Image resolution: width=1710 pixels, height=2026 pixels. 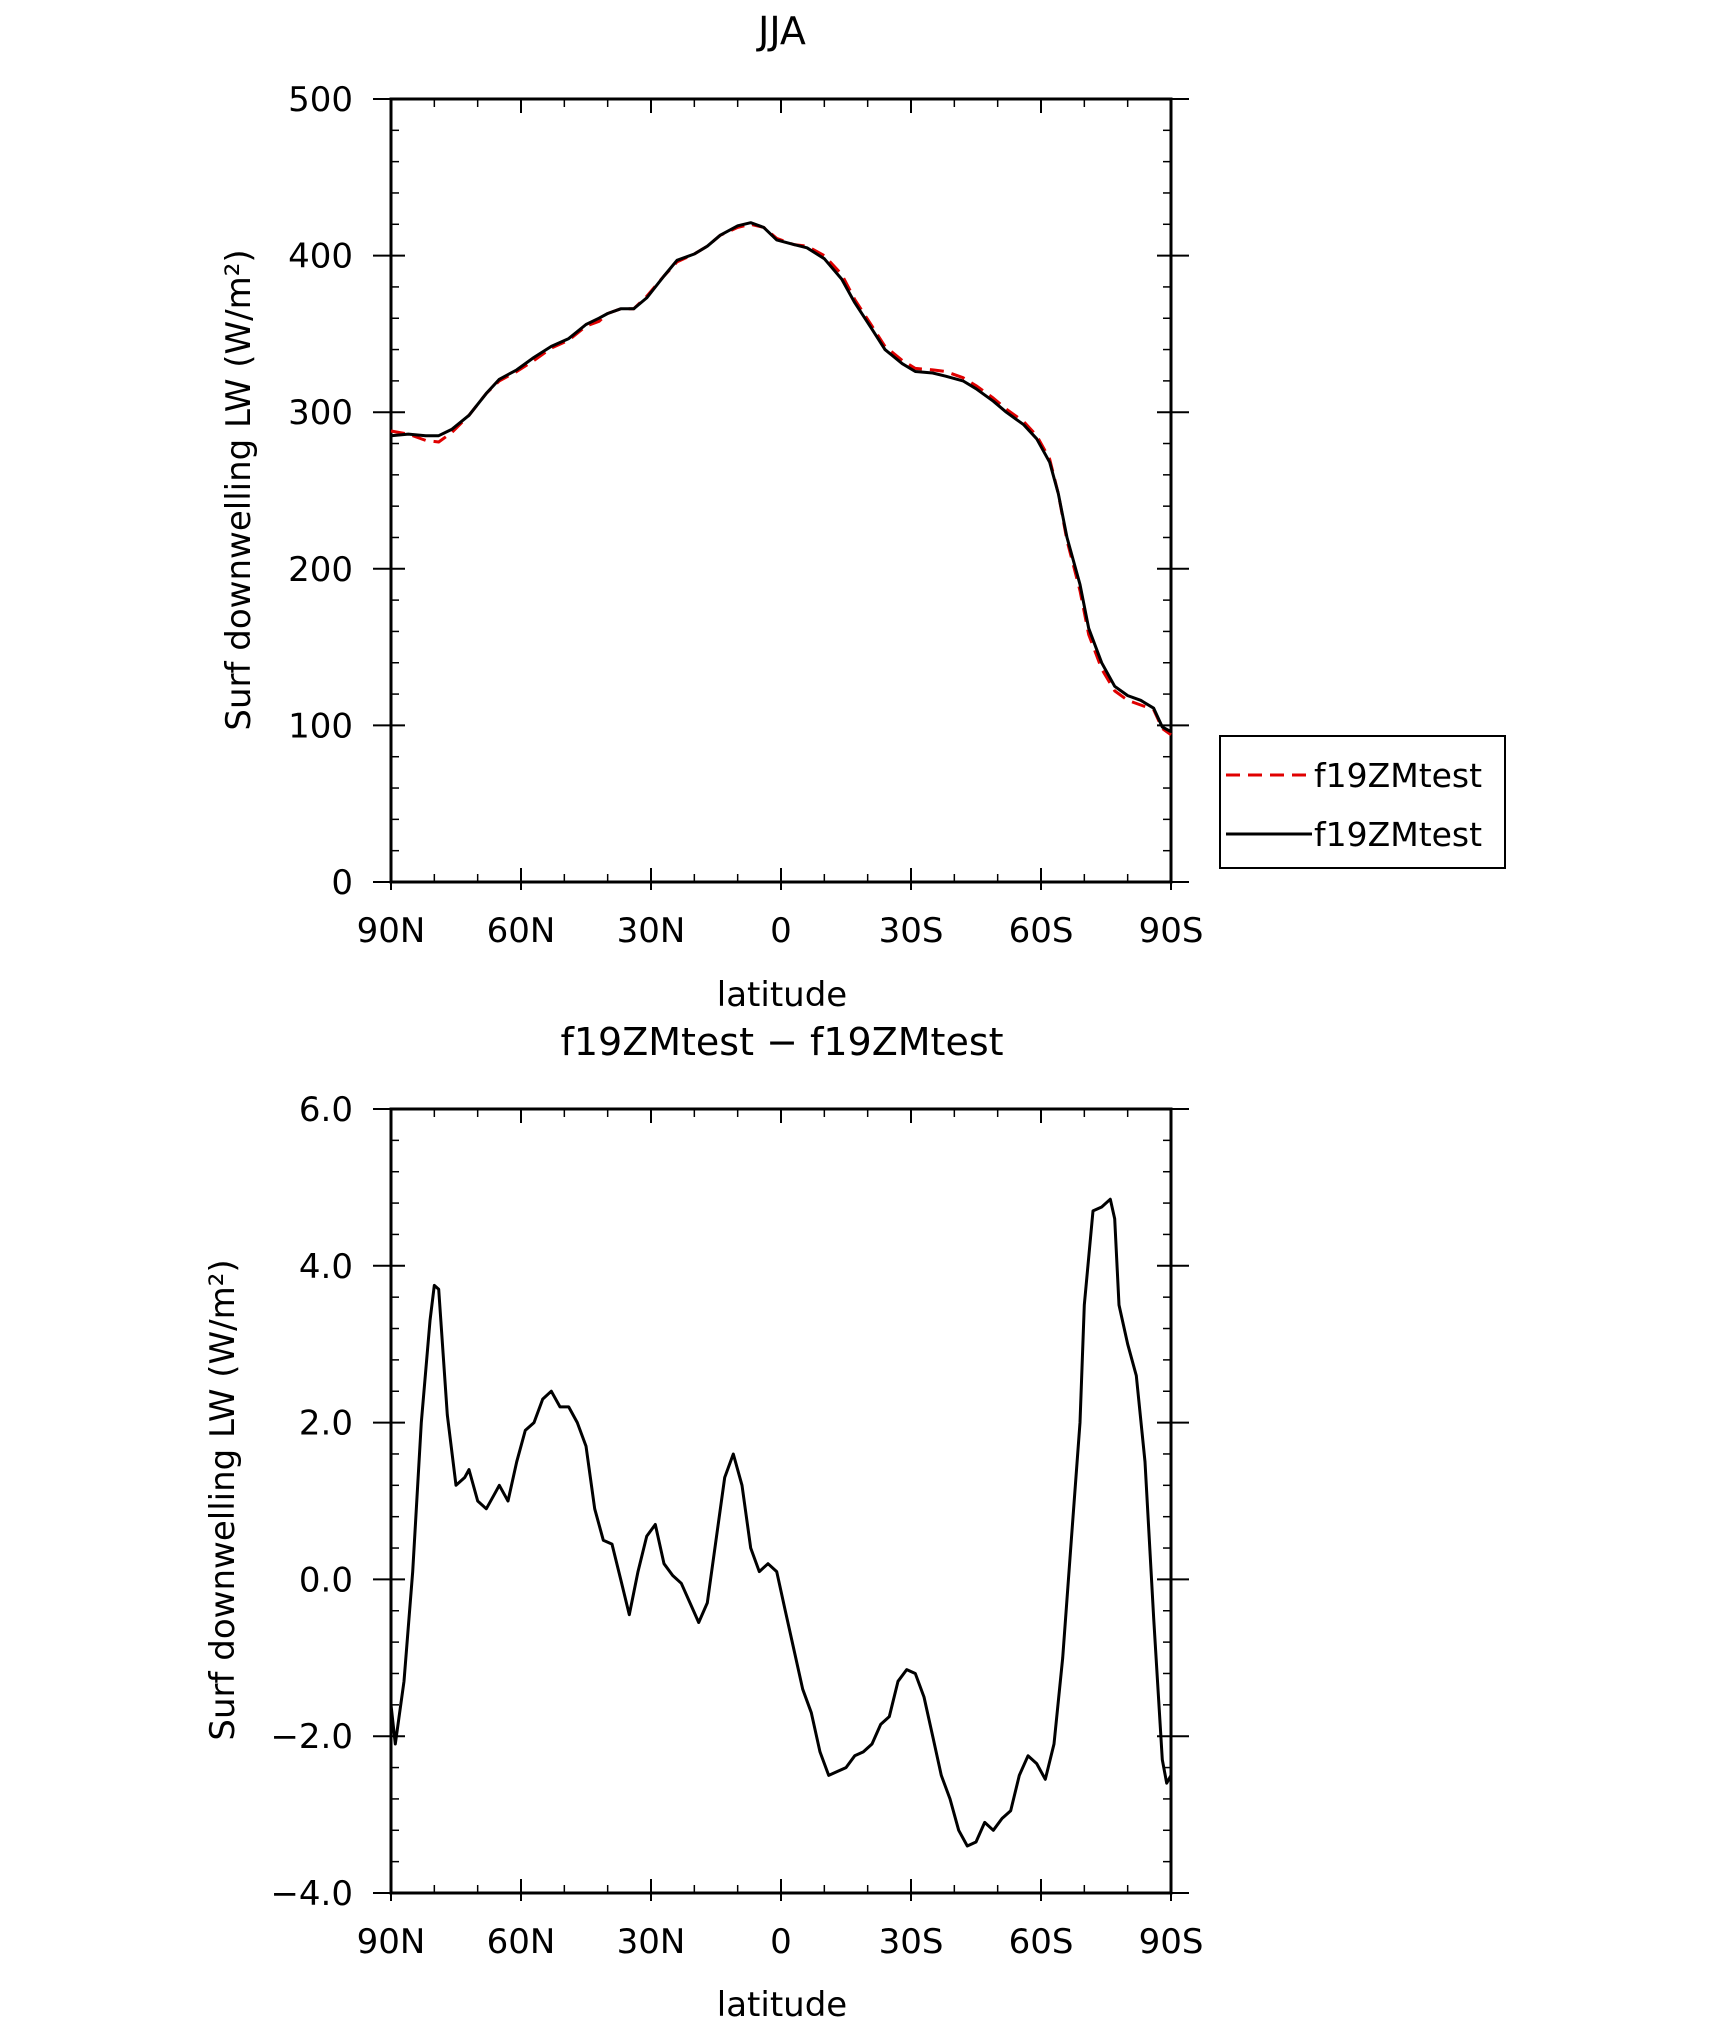 What do you see at coordinates (320, 100) in the screenshot?
I see `y-tick-label: 500` at bounding box center [320, 100].